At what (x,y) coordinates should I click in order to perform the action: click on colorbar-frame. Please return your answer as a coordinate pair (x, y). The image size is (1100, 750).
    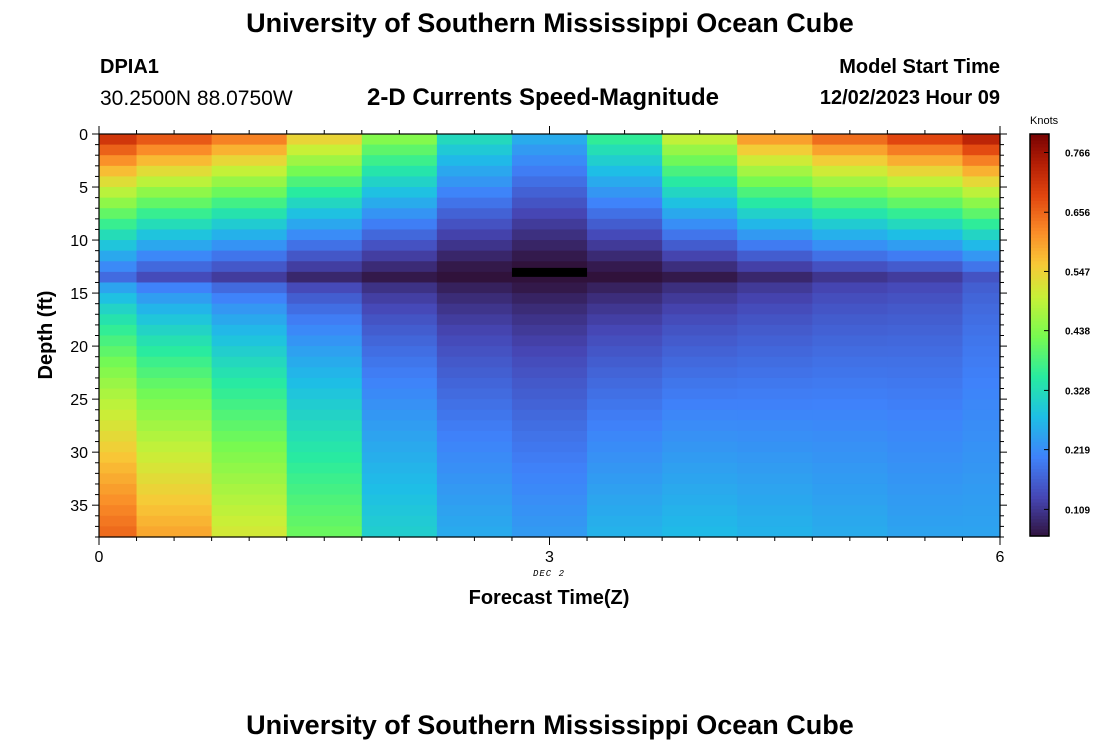
    Looking at the image, I should click on (1039, 335).